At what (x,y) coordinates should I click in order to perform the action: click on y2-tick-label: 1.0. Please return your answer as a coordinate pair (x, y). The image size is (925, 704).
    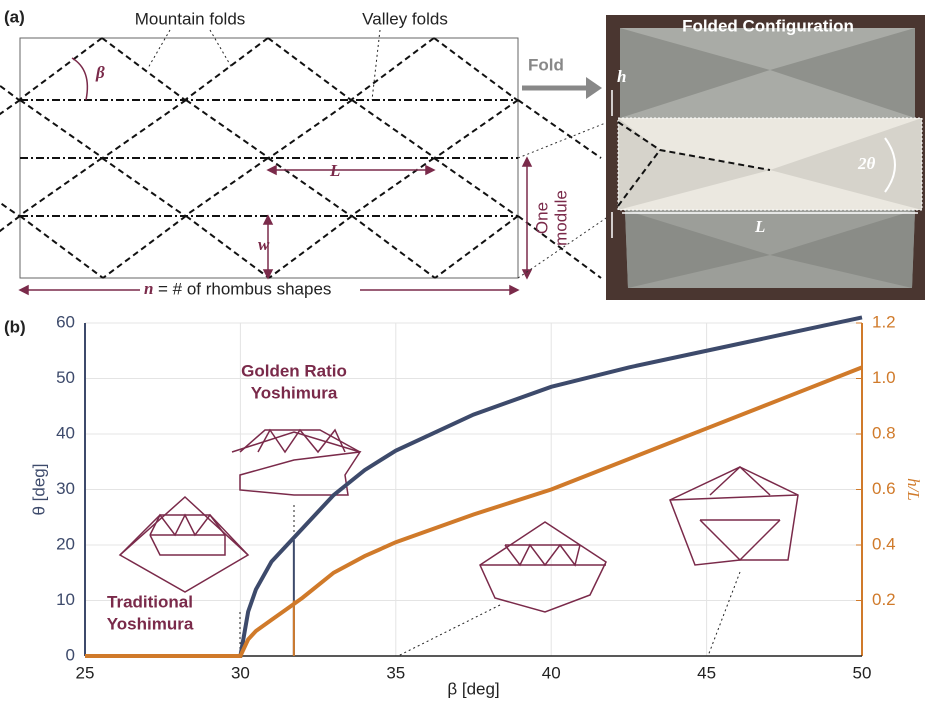
    Looking at the image, I should click on (884, 377).